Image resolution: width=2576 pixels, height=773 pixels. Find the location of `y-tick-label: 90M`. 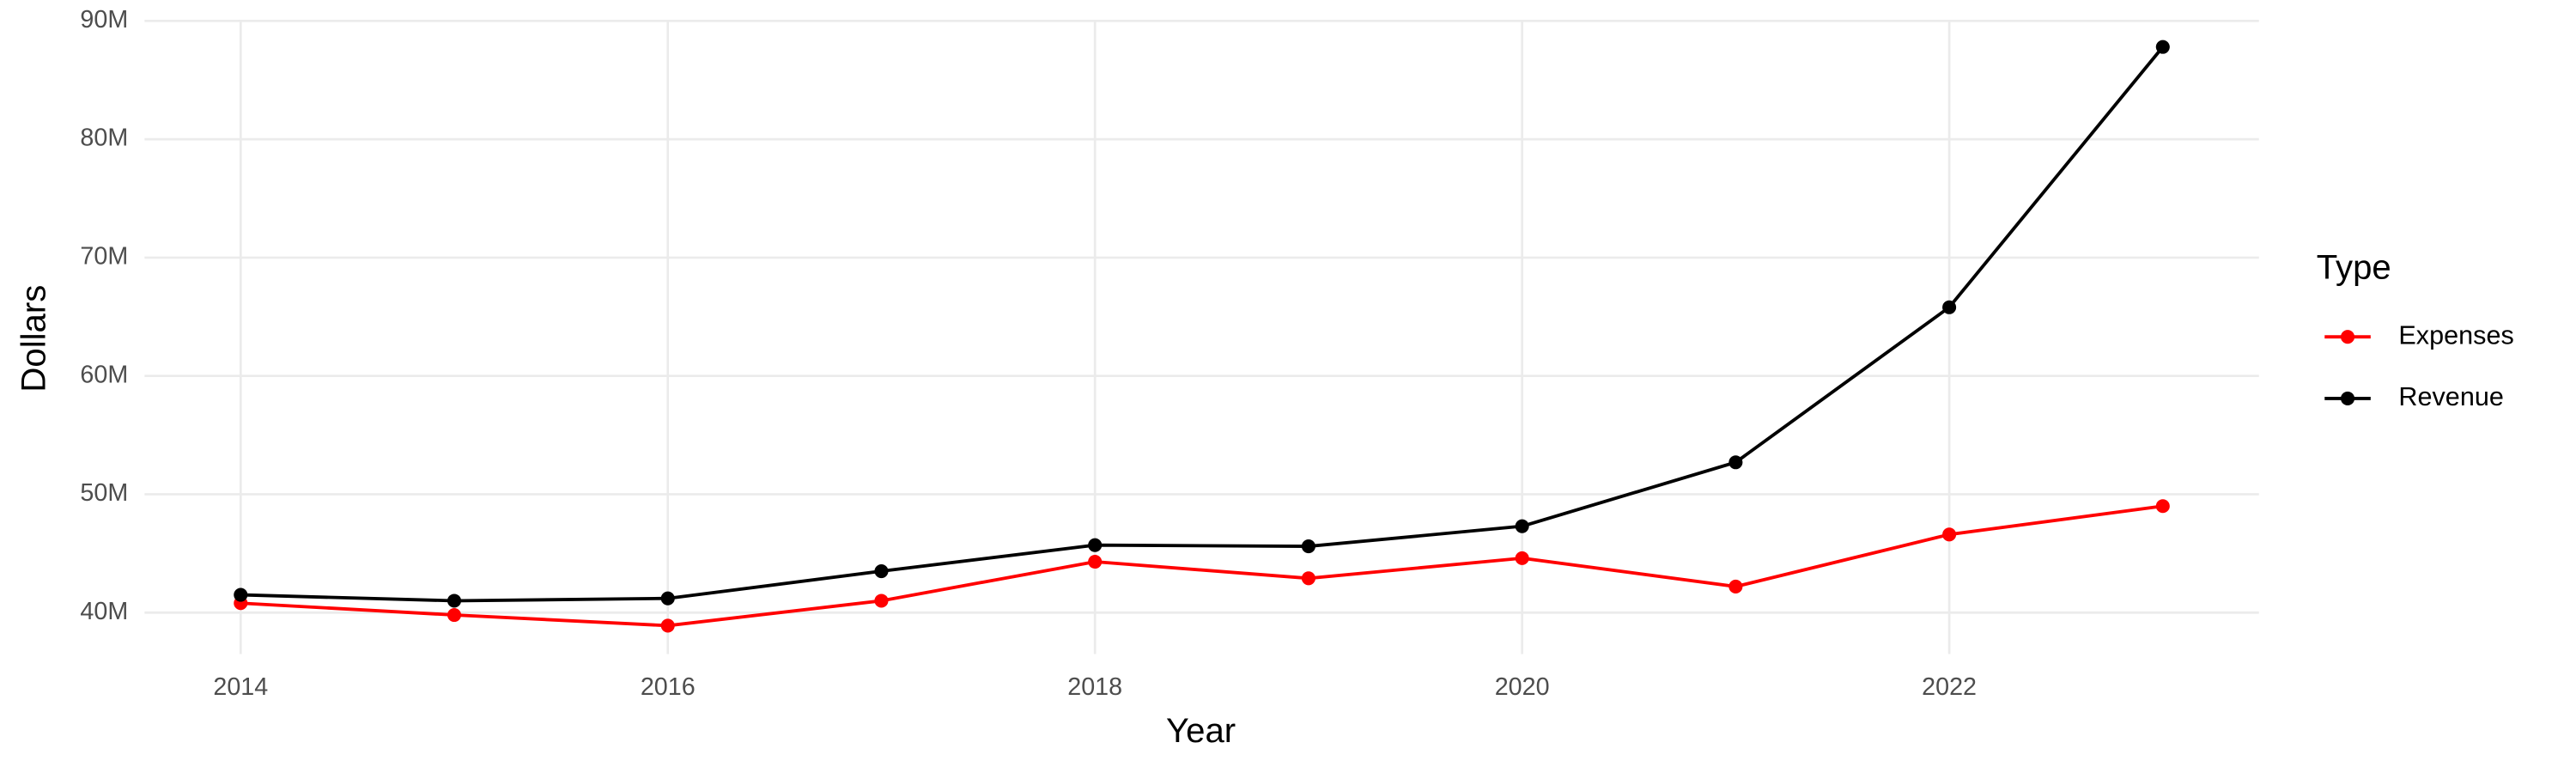

y-tick-label: 90M is located at coordinates (104, 19).